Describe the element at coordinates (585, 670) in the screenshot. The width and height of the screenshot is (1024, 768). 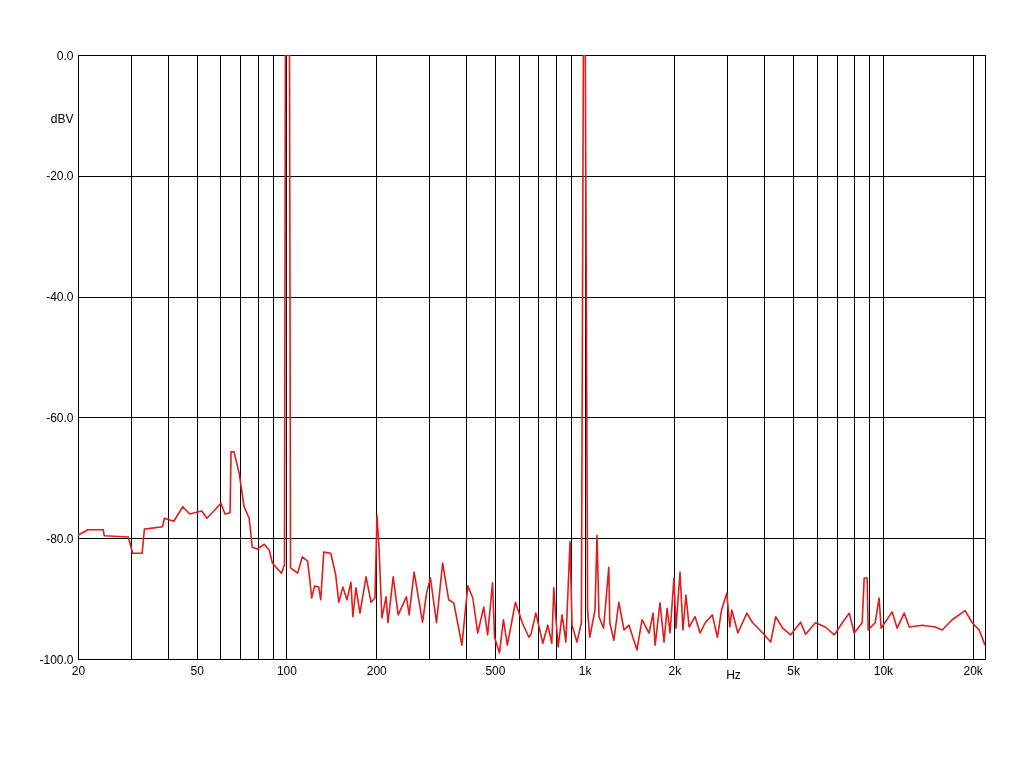
I see `x-tick-label: 1k` at that location.